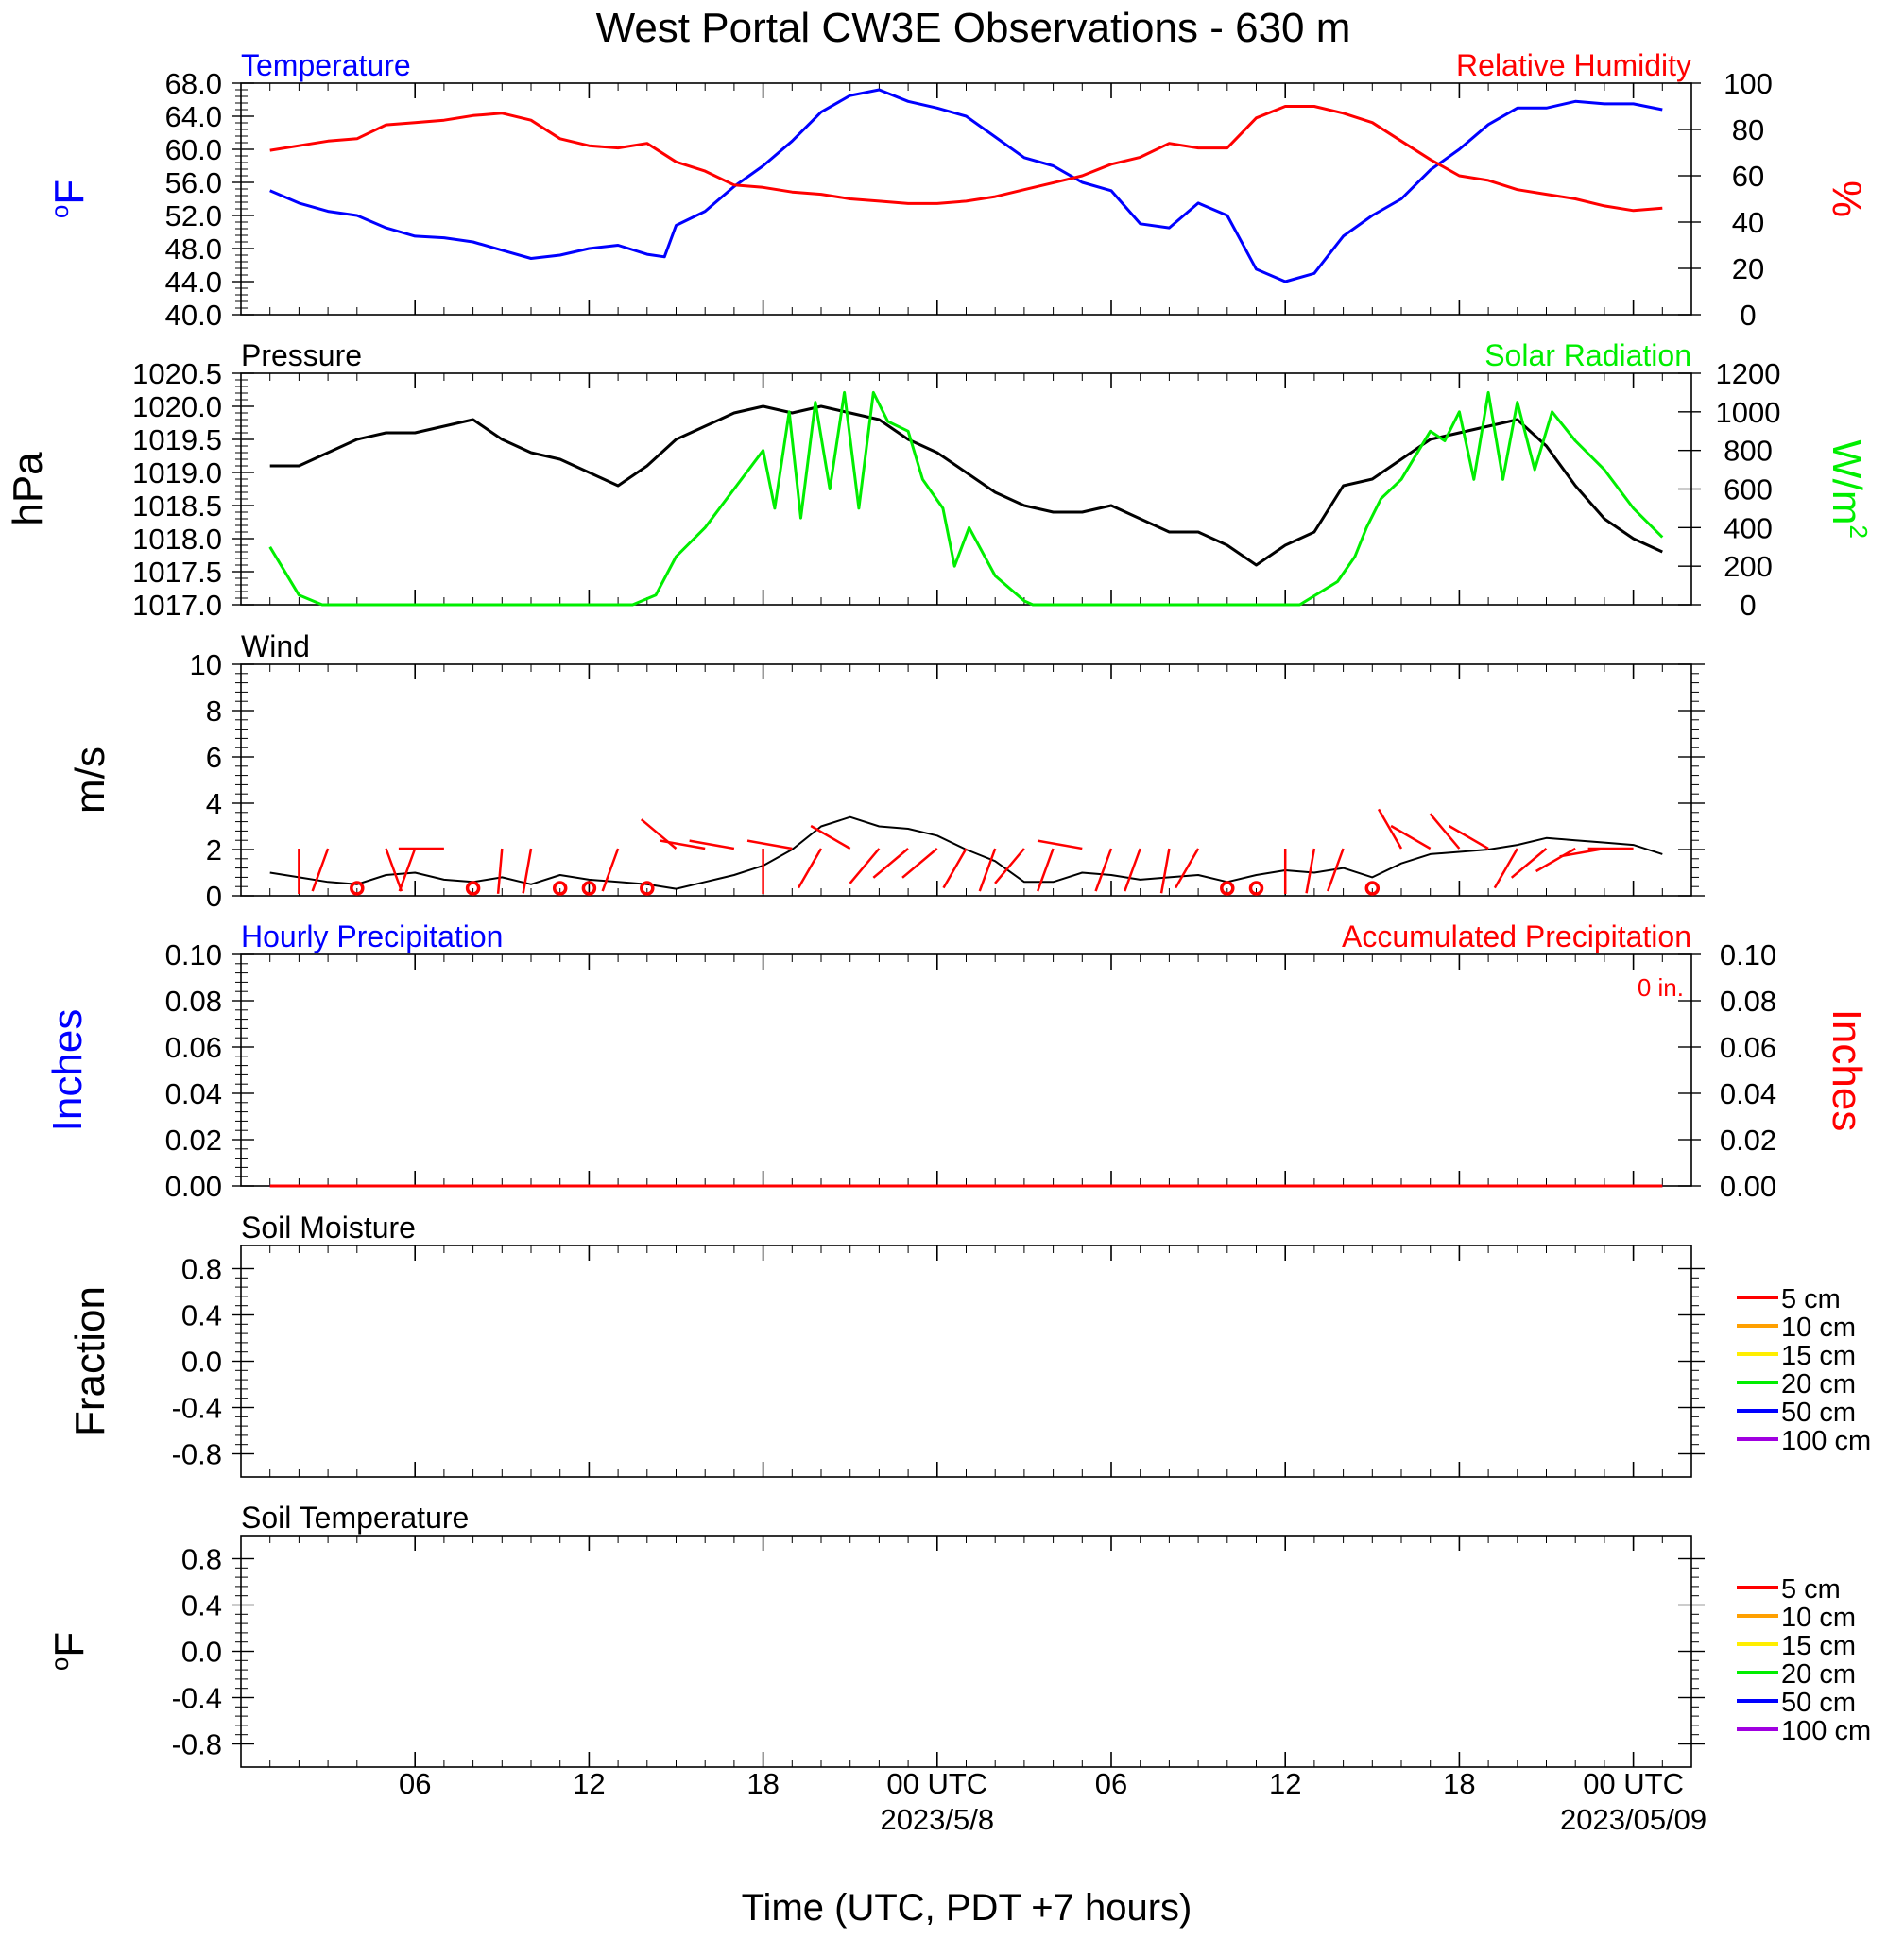  I want to click on y-tick-label-left: 6, so click(214, 757).